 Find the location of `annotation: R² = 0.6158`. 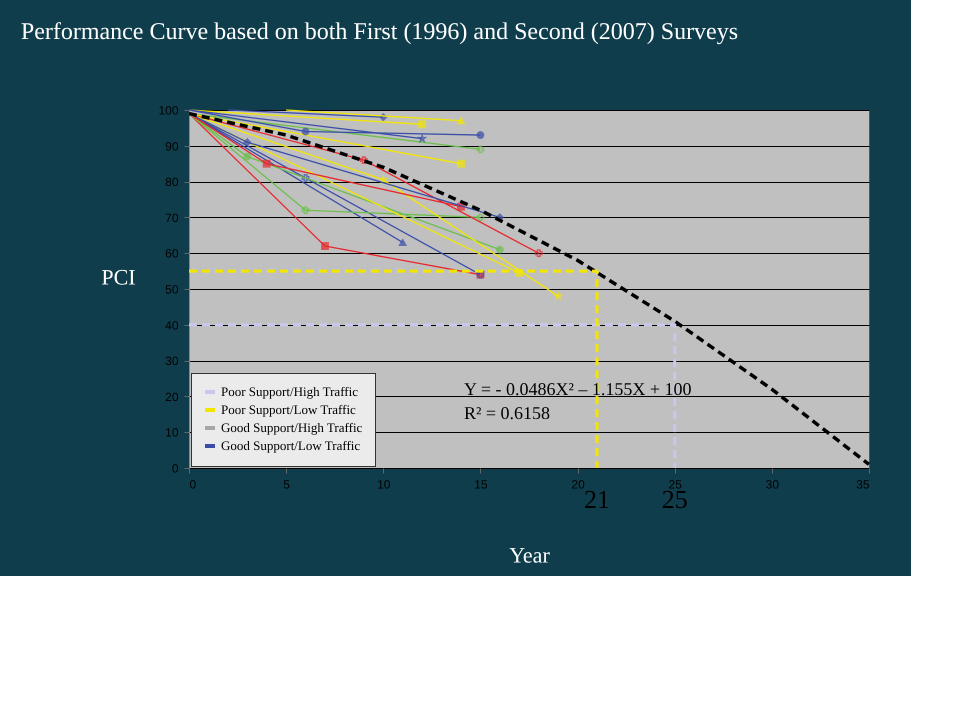

annotation: R² = 0.6158 is located at coordinates (507, 413).